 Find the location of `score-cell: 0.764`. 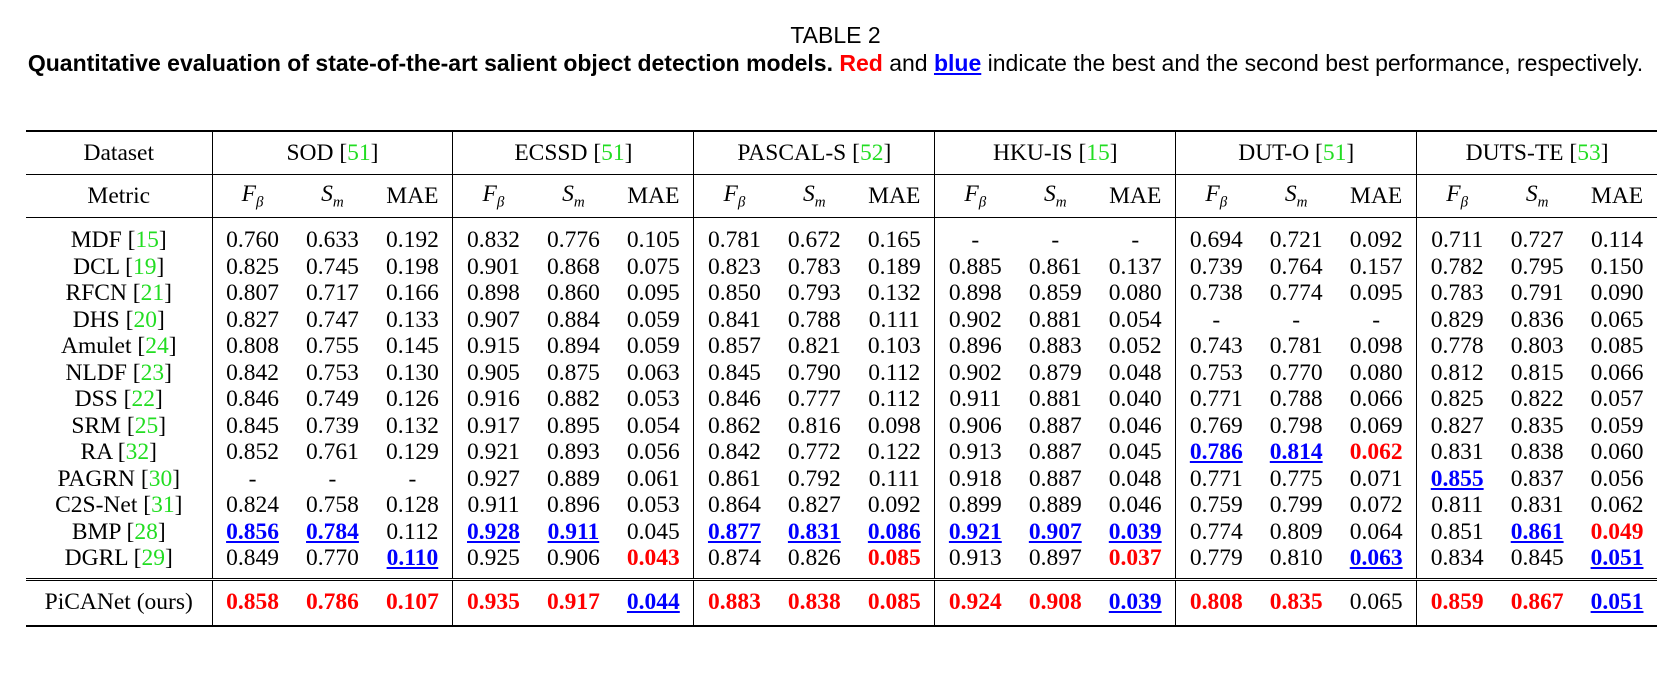

score-cell: 0.764 is located at coordinates (1296, 267).